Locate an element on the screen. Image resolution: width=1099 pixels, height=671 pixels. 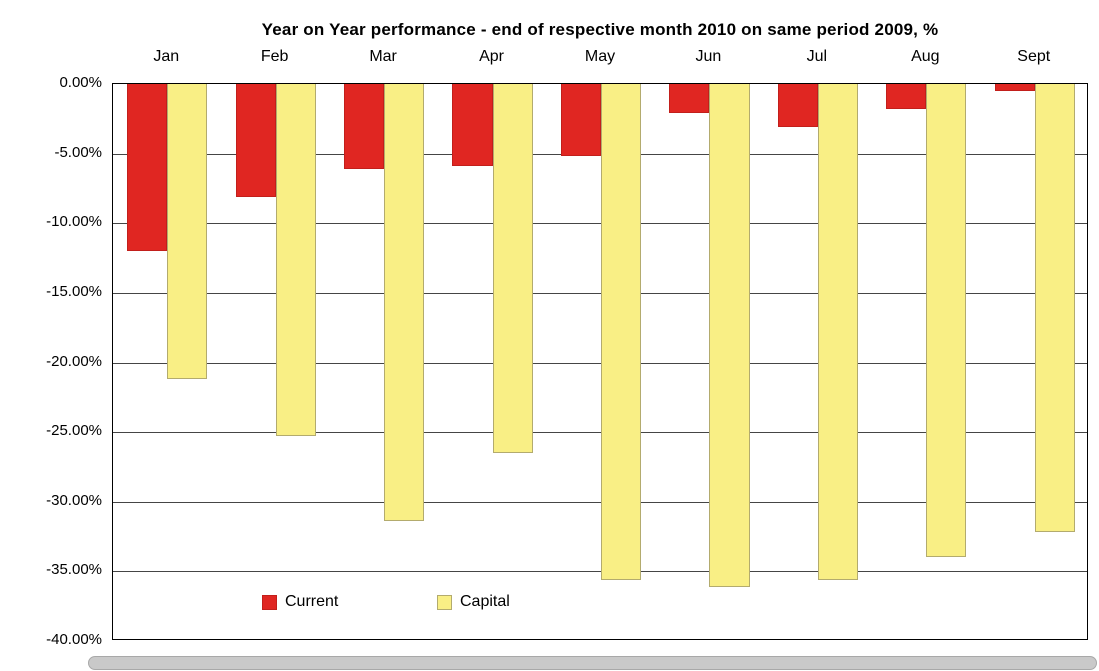
bar-current-may is located at coordinates (580, 120).